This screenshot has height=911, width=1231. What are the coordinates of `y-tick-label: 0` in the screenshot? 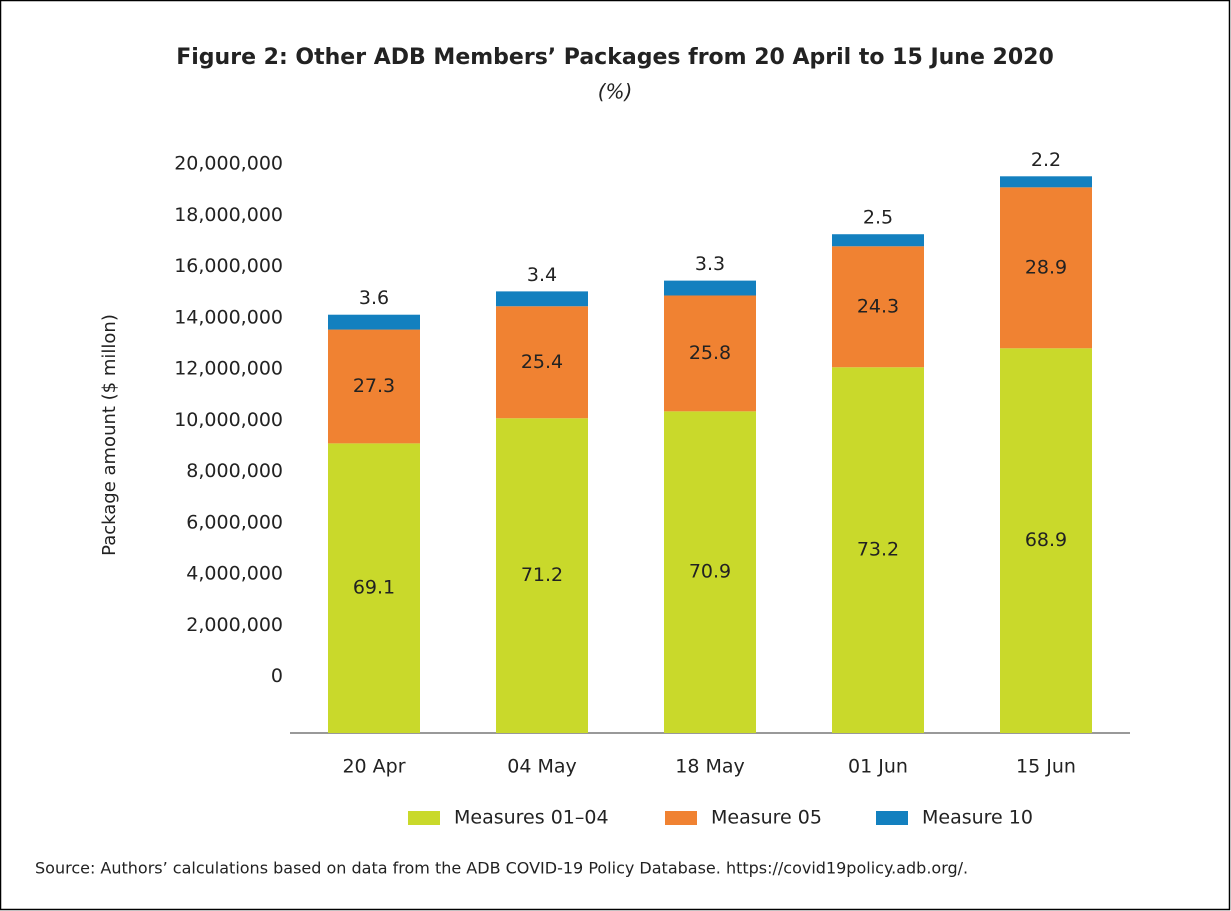 It's located at (277, 676).